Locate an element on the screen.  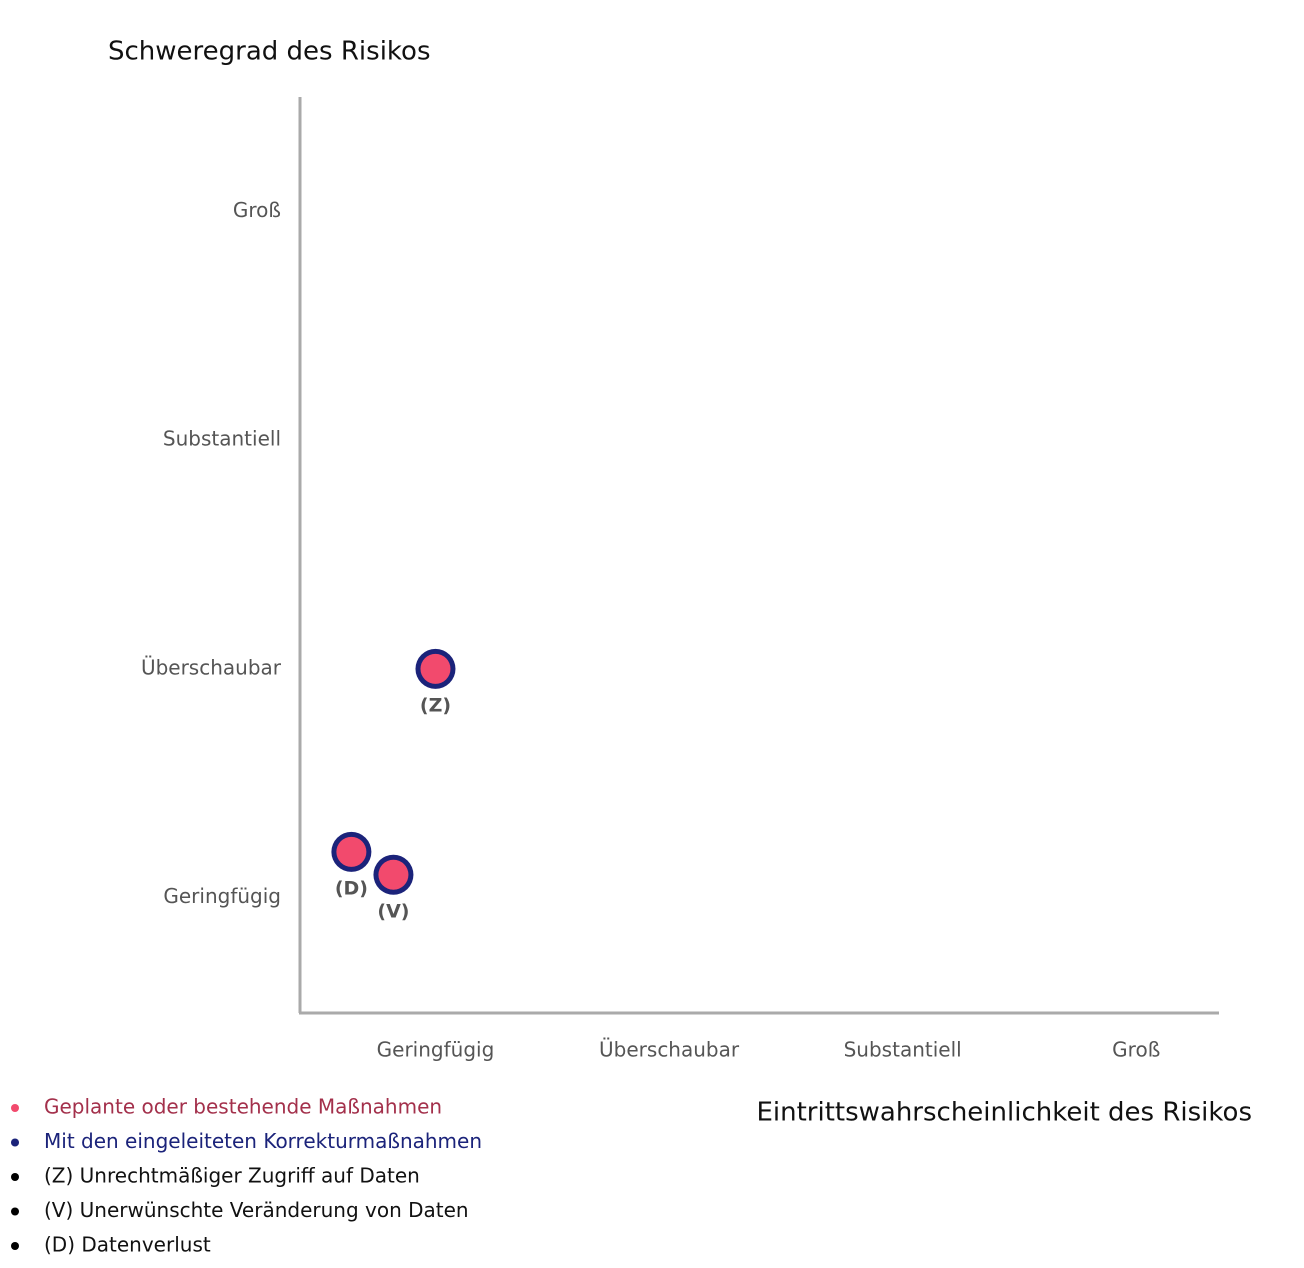
y-tick-label: Überschaubar is located at coordinates (211, 667).